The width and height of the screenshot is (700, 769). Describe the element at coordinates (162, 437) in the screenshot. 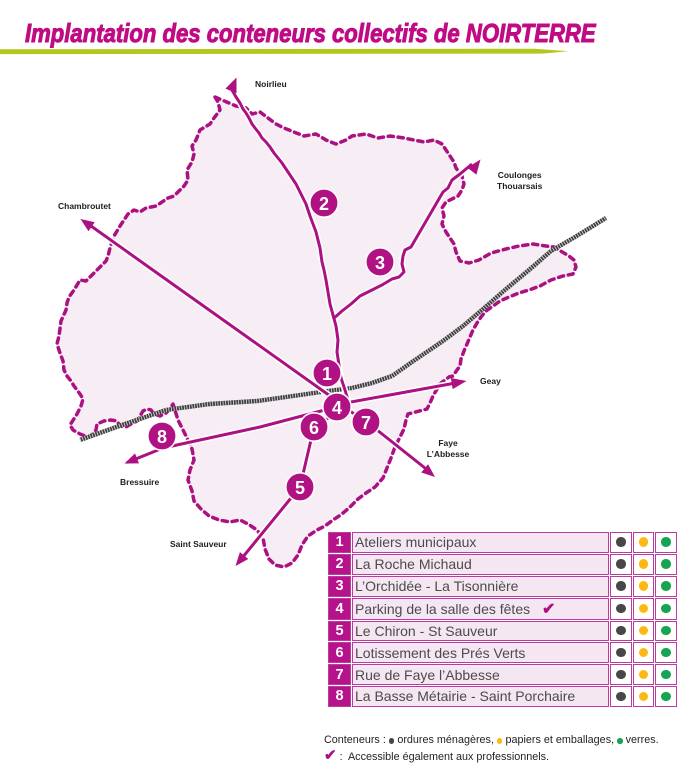

I see `svg-text: 8` at that location.